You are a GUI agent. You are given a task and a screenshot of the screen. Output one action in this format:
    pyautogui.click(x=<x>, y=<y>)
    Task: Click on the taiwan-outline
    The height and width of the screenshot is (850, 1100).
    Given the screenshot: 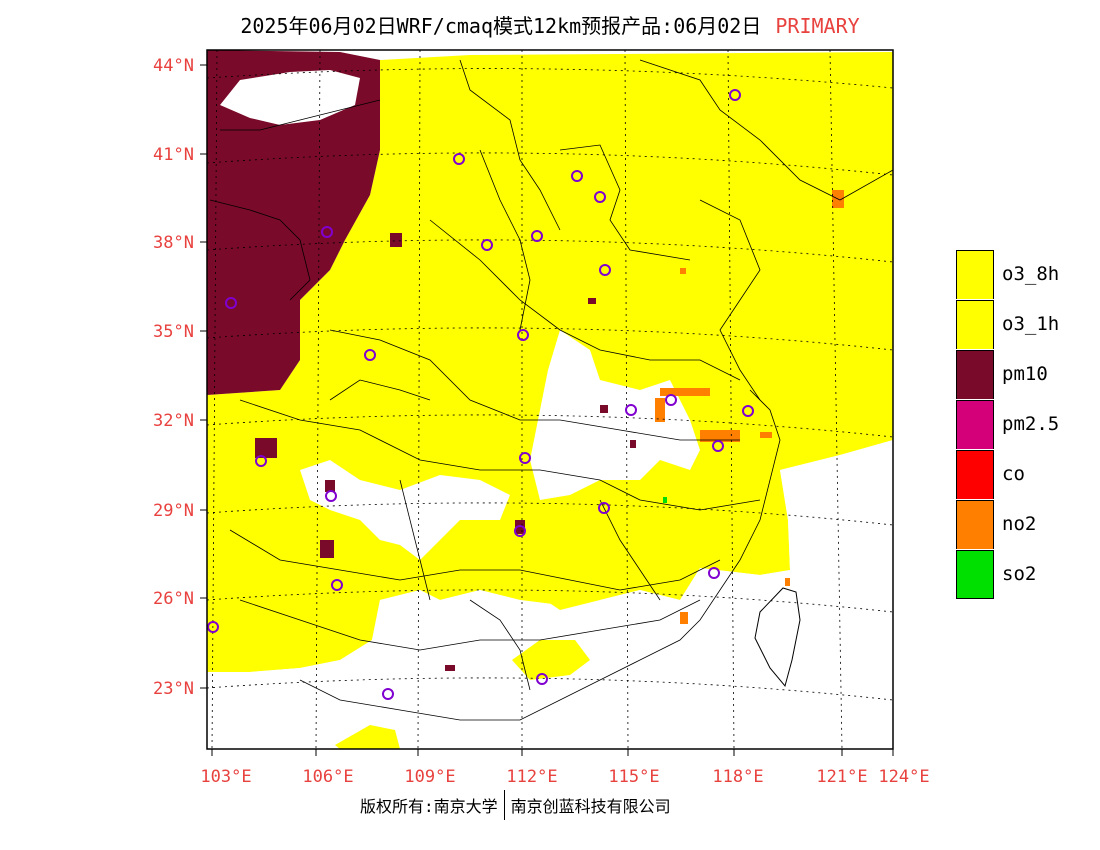 What is the action you would take?
    pyautogui.click(x=777, y=637)
    